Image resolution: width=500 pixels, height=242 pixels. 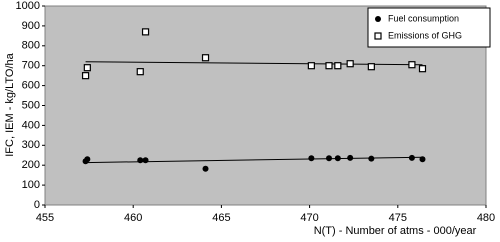 I want to click on y-axis-label: IFC, IEM - kg/LTO/ha, so click(x=10, y=104).